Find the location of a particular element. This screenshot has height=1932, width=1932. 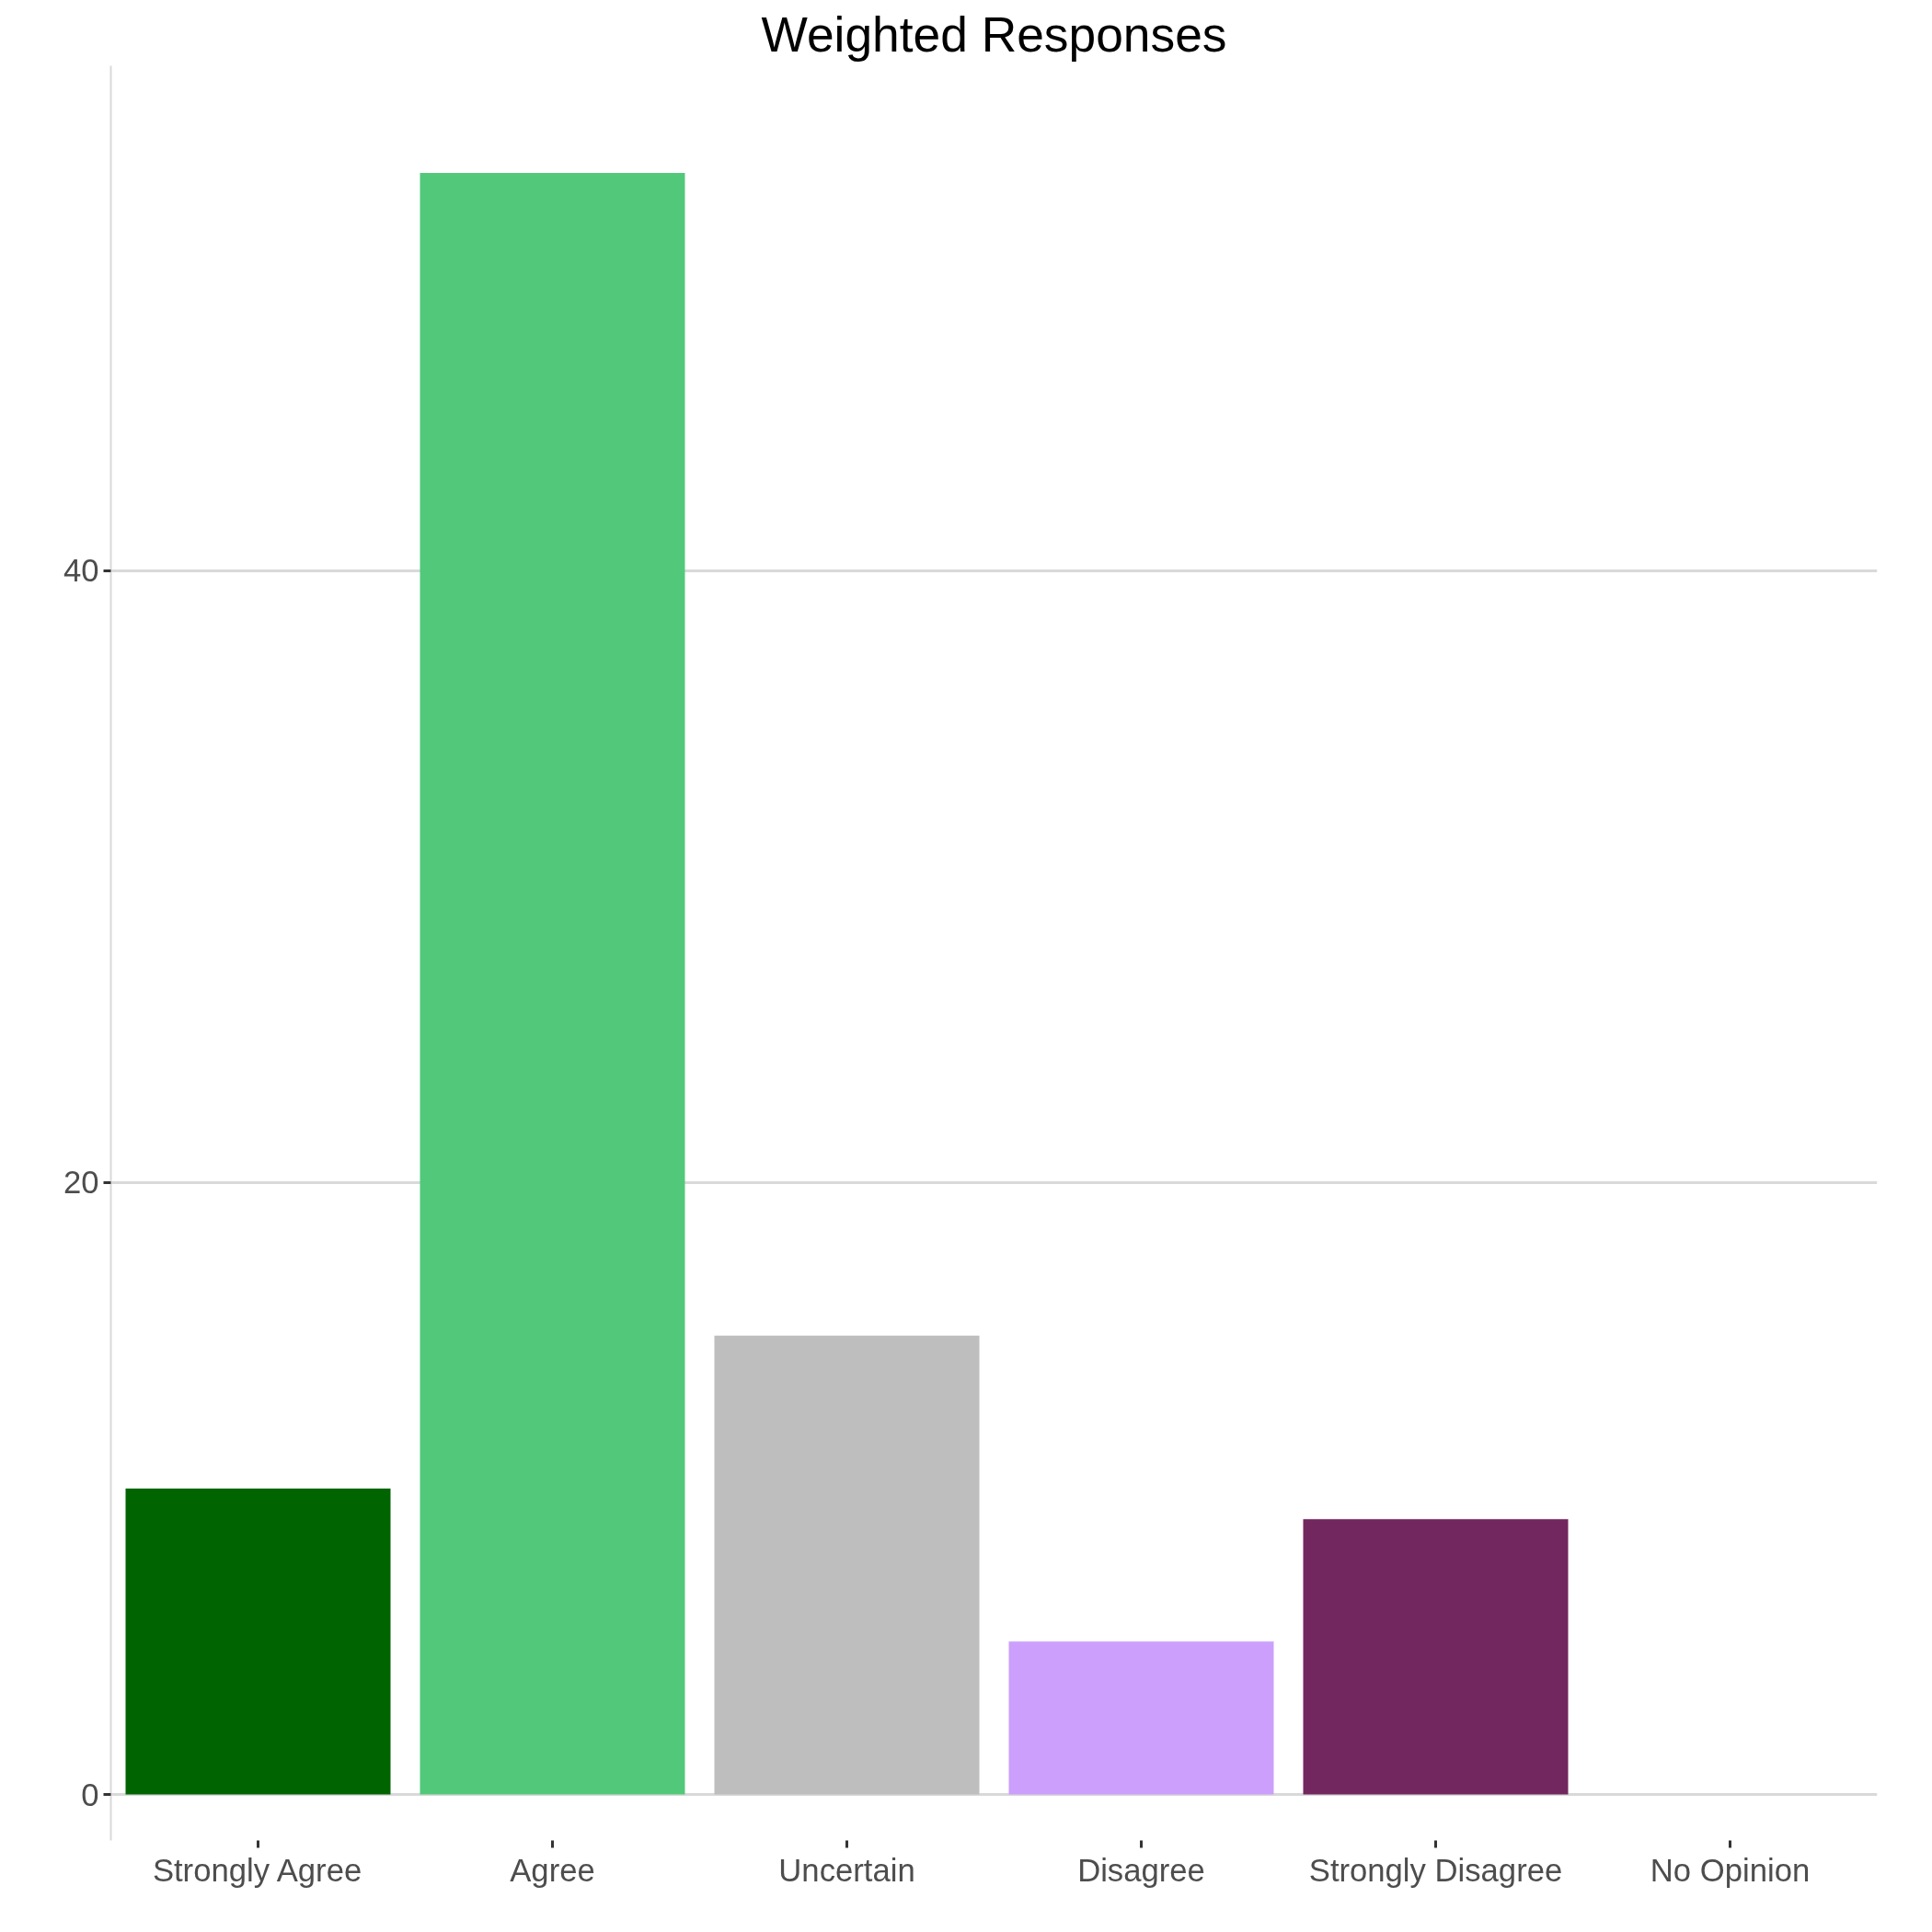

chart-title: Weighted Responses is located at coordinates (994, 34).